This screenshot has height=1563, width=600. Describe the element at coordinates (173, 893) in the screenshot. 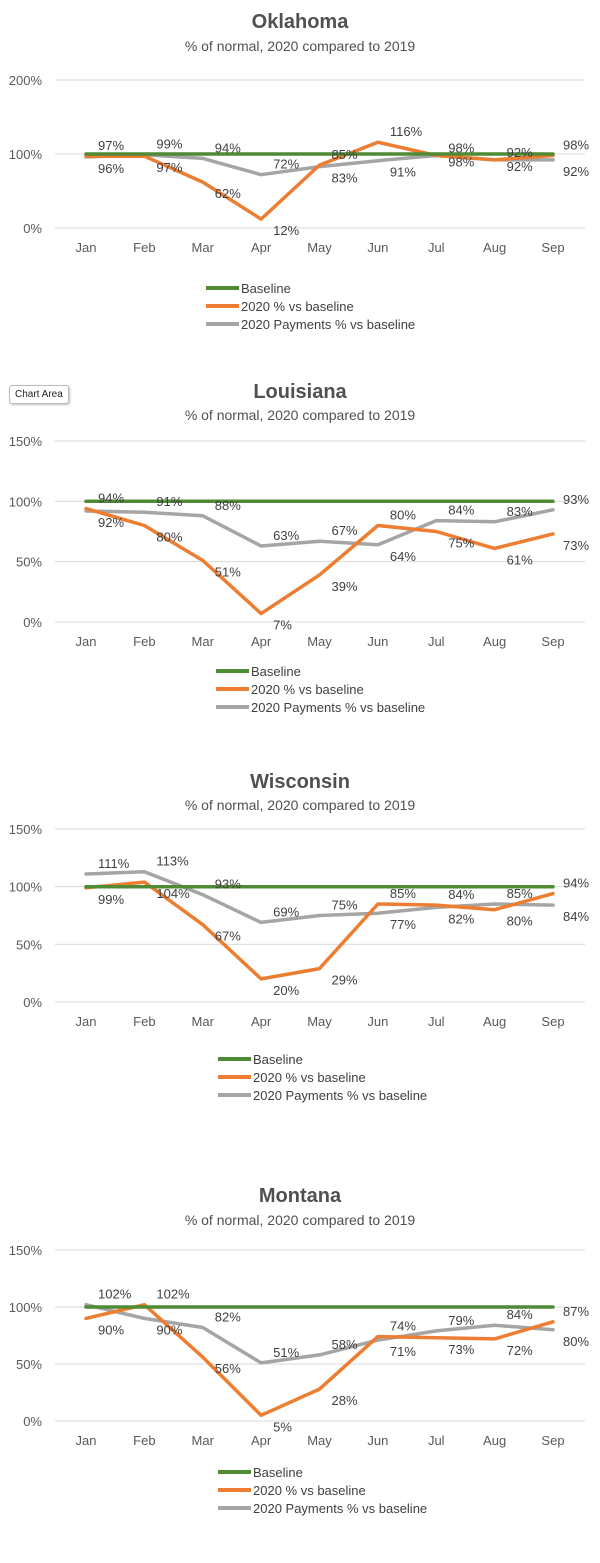

I see `data-label: 104%` at that location.